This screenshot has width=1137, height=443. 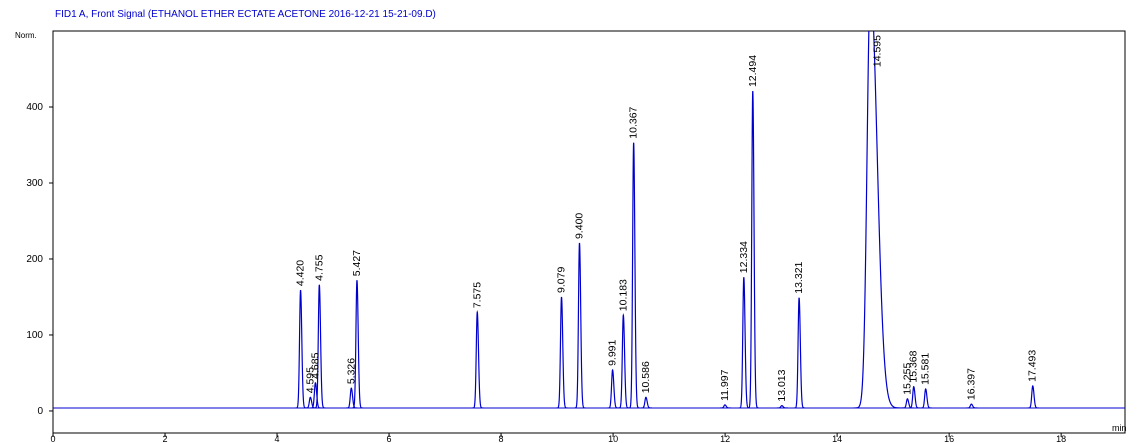 I want to click on peak-label: 7.575, so click(x=477, y=295).